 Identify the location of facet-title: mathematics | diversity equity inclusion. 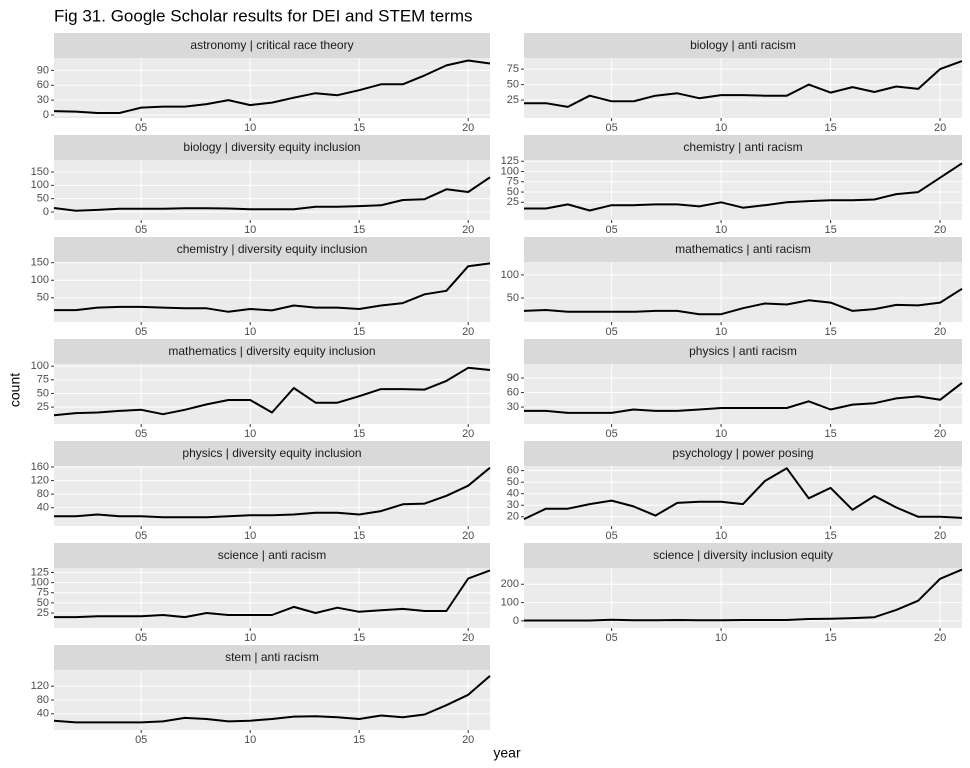
(271, 351).